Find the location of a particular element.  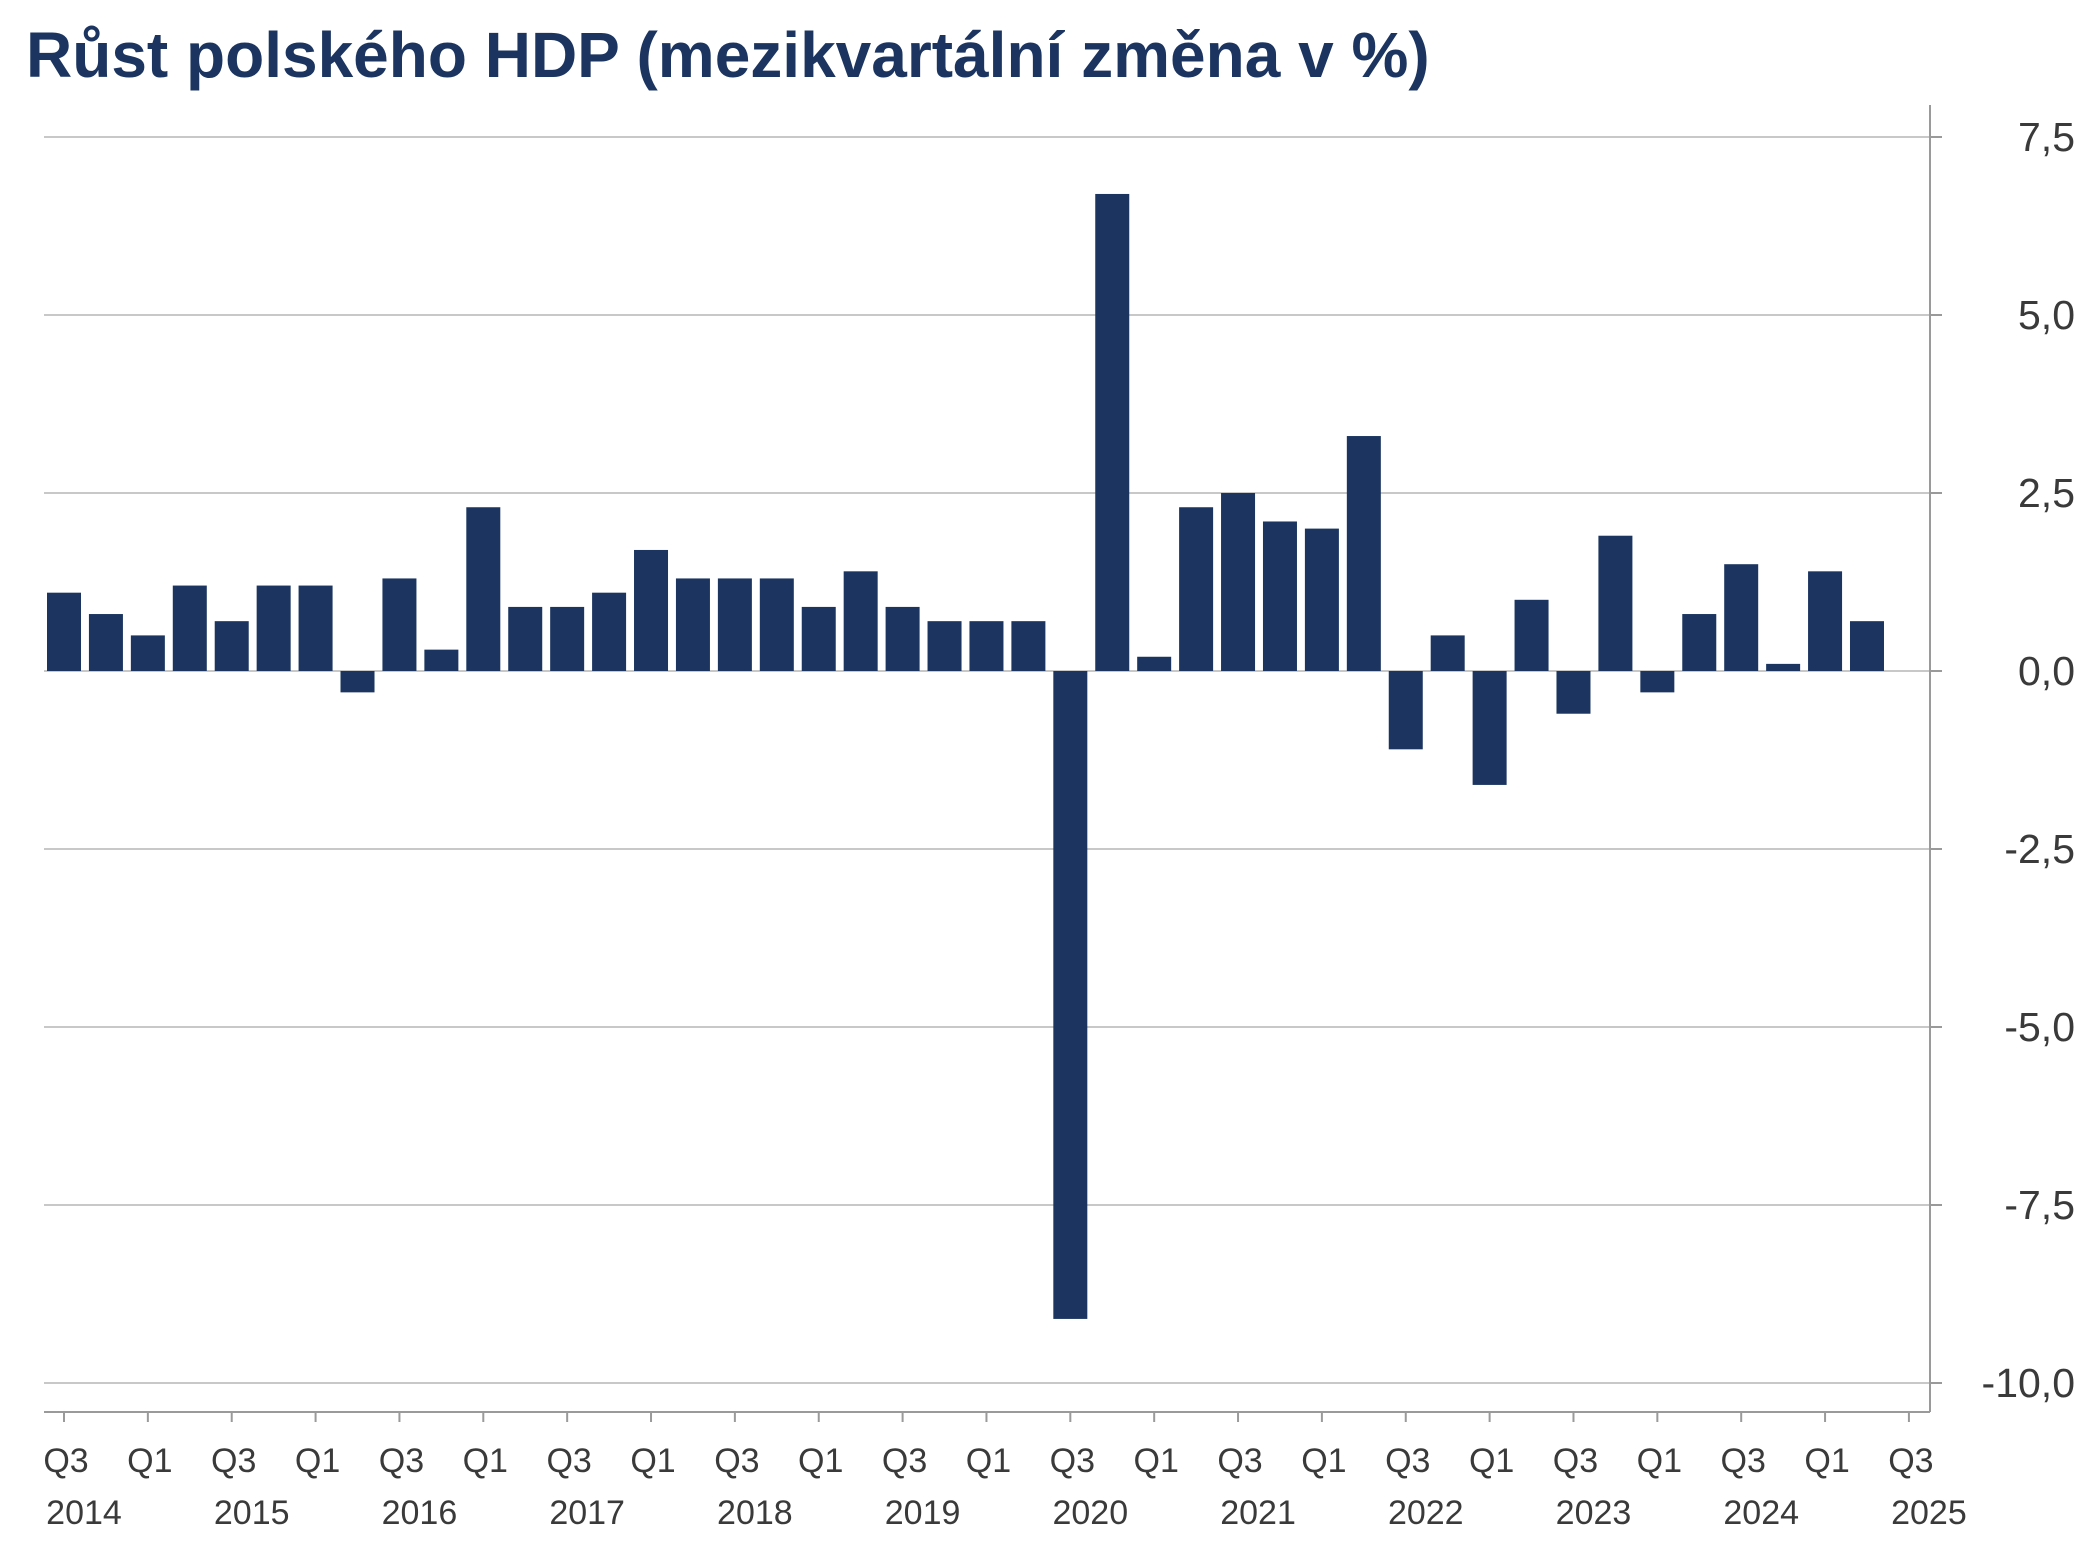

x-tick-label-year: 2016 is located at coordinates (420, 1513).